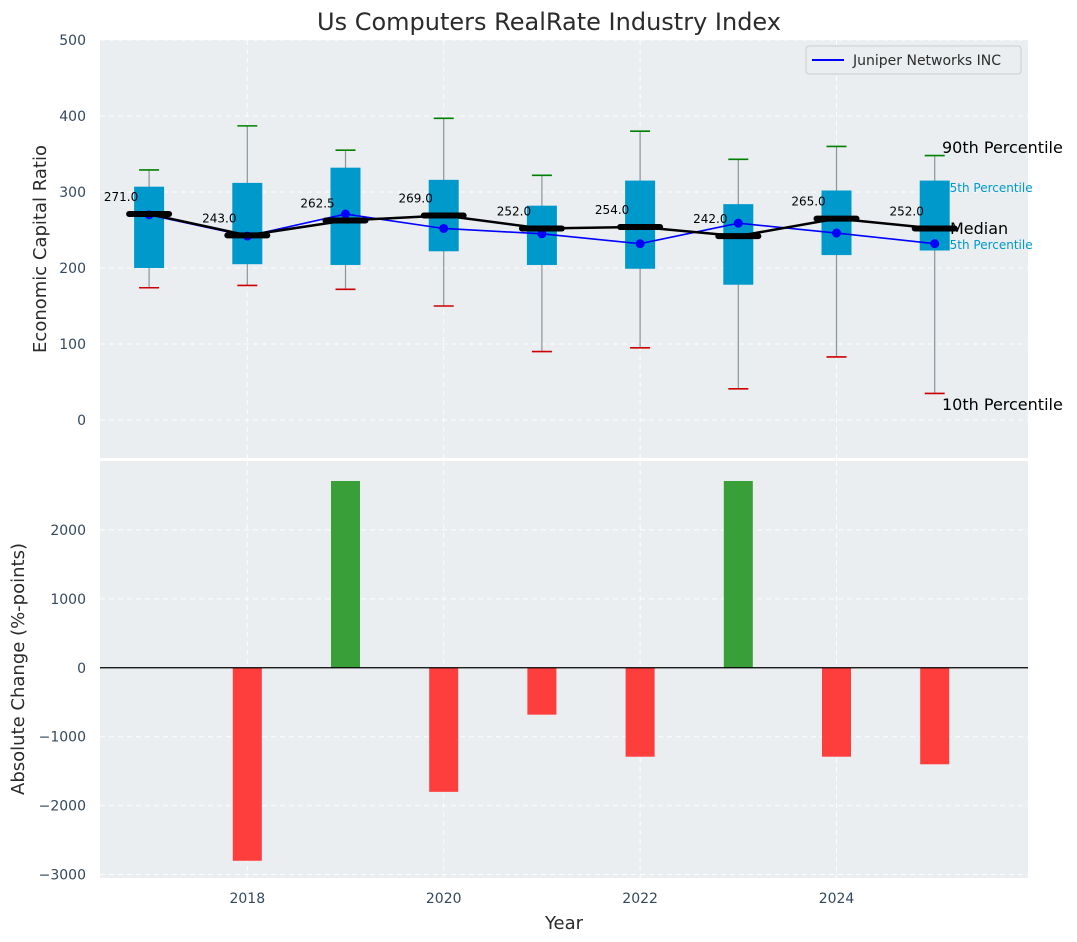  What do you see at coordinates (121, 197) in the screenshot?
I see `median-value-label: 271.0` at bounding box center [121, 197].